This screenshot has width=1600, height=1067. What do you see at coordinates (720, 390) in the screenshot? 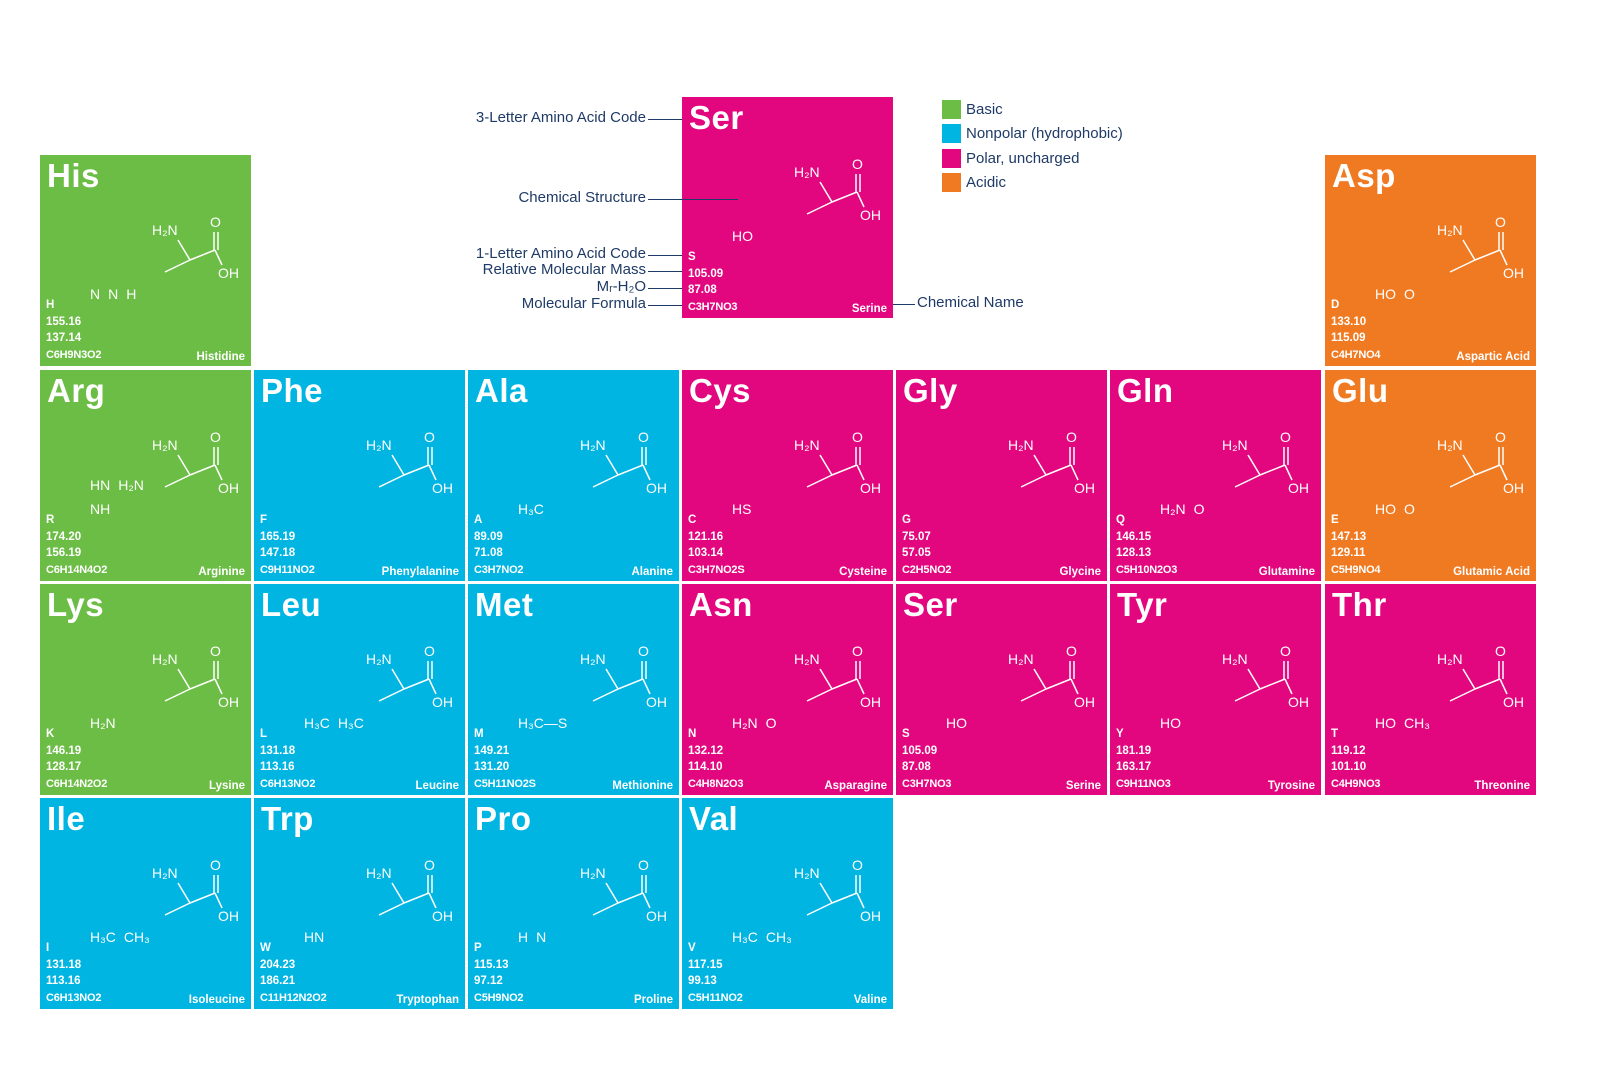
I see `three-letter-code: Cys` at bounding box center [720, 390].